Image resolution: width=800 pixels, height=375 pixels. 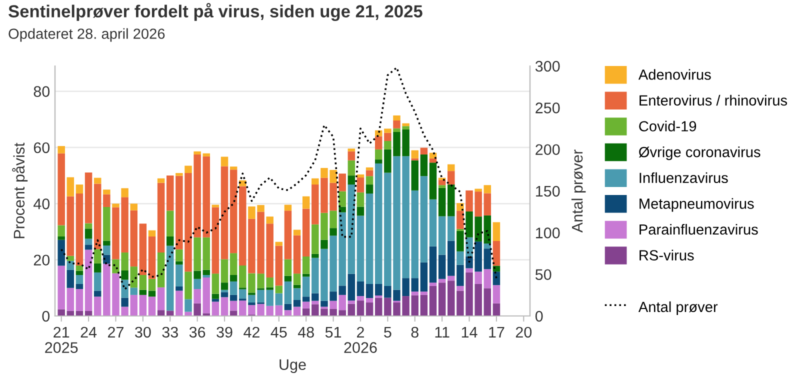 What do you see at coordinates (46, 316) in the screenshot?
I see `y-tick-label: 0` at bounding box center [46, 316].